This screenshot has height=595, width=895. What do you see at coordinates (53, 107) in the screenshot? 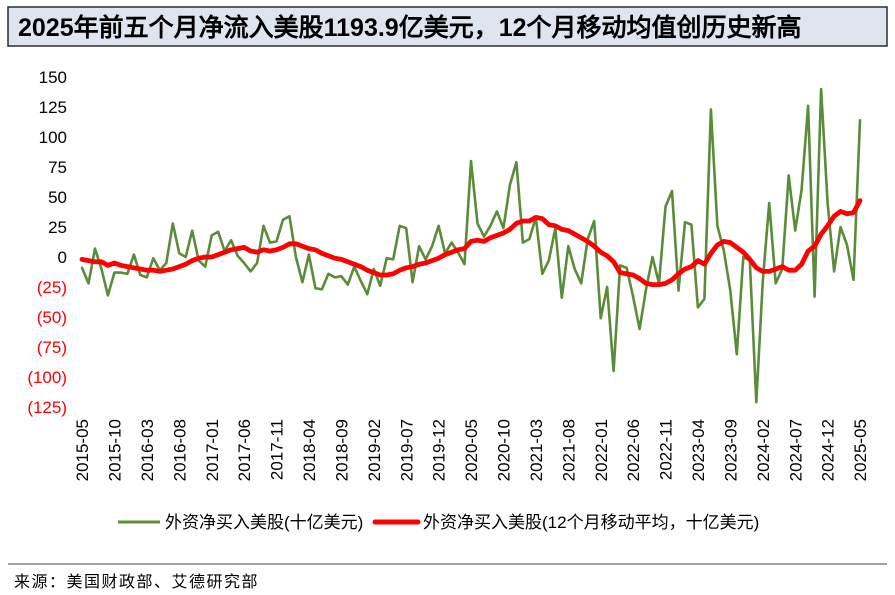
I see `y-tick-label: 125` at bounding box center [53, 107].